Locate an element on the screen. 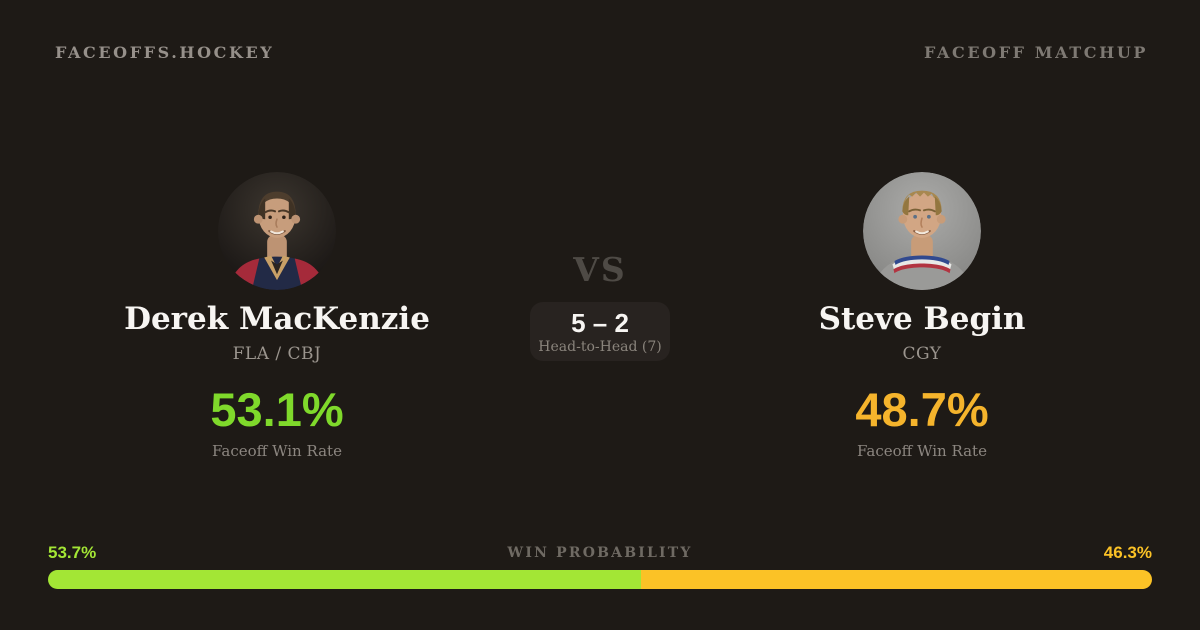 The width and height of the screenshot is (1200, 630). head-to-head-box: 5 – 2 Head-to-Head (7) is located at coordinates (600, 331).